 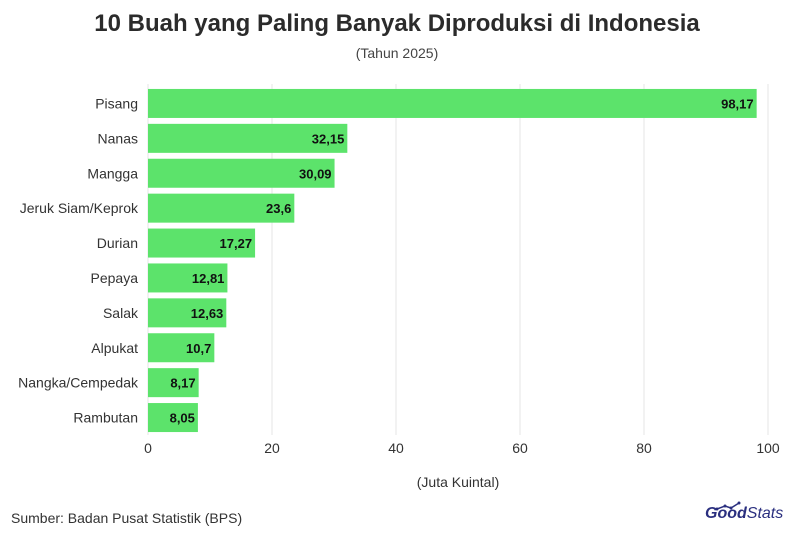 I want to click on x-tick-label: 60, so click(x=520, y=448).